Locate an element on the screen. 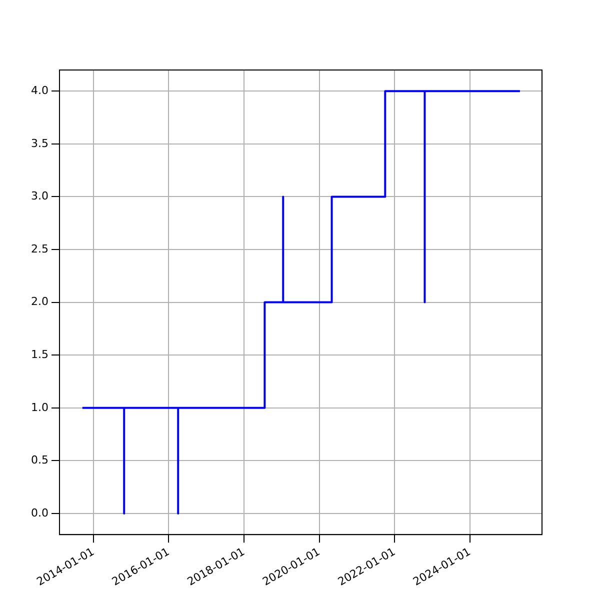 The image size is (600, 600). y-tick-label: 2.0 is located at coordinates (39, 301).